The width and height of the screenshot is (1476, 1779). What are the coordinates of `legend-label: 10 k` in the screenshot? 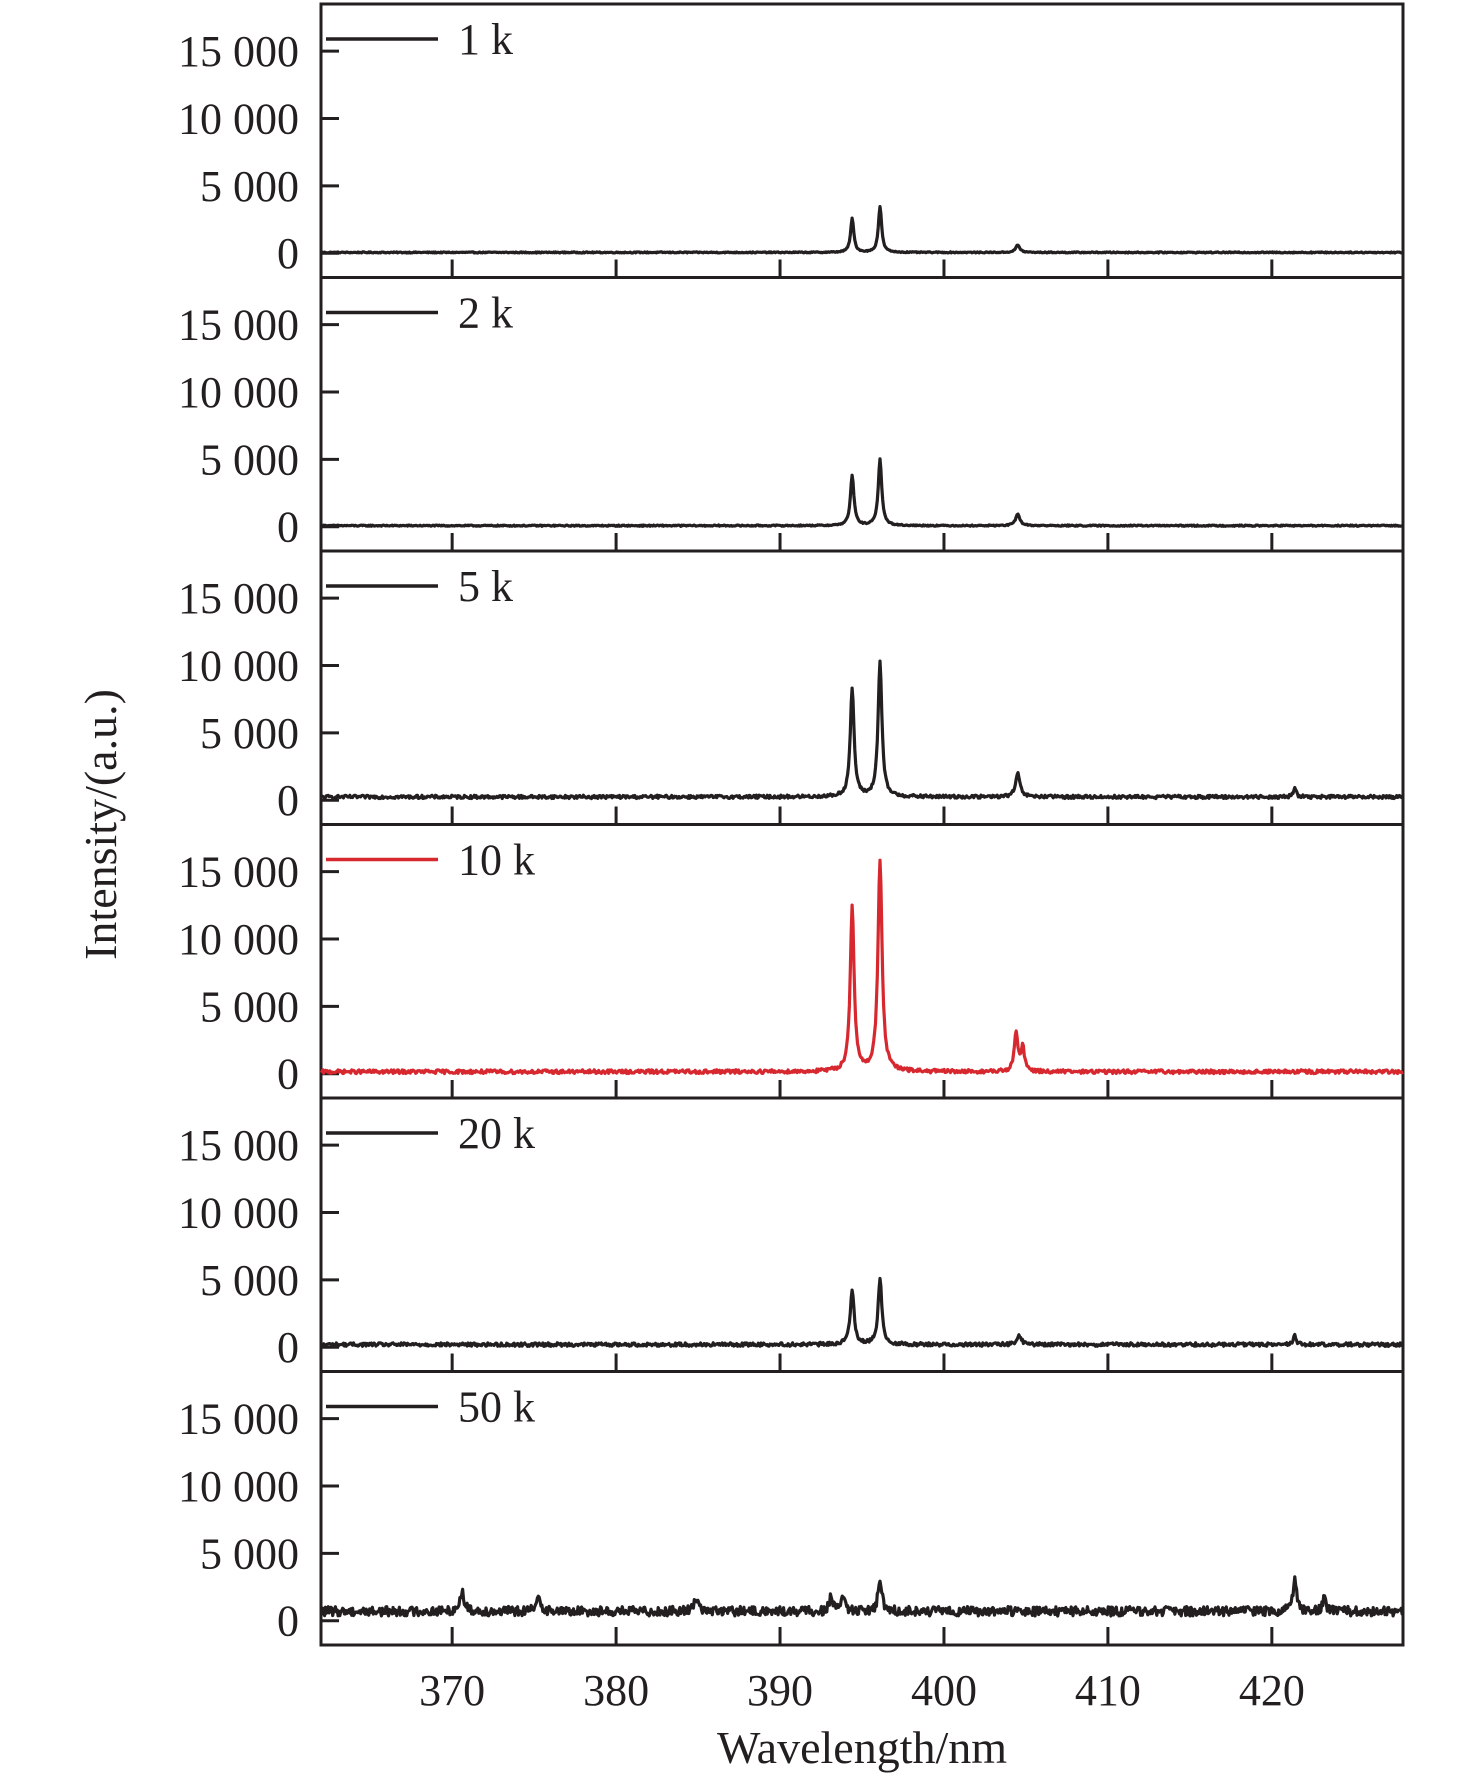 It's located at (496, 860).